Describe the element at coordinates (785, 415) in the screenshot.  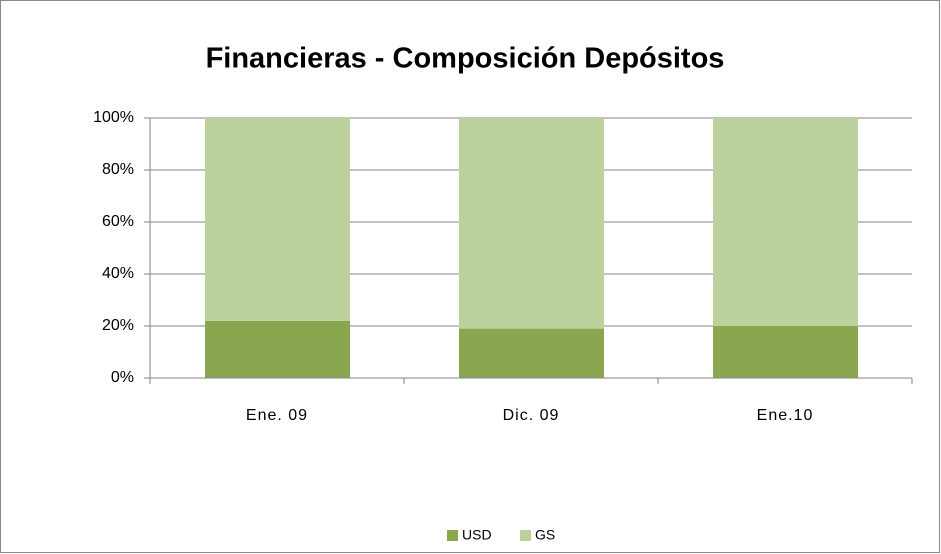
I see `x-tick-label: Ene.10` at that location.